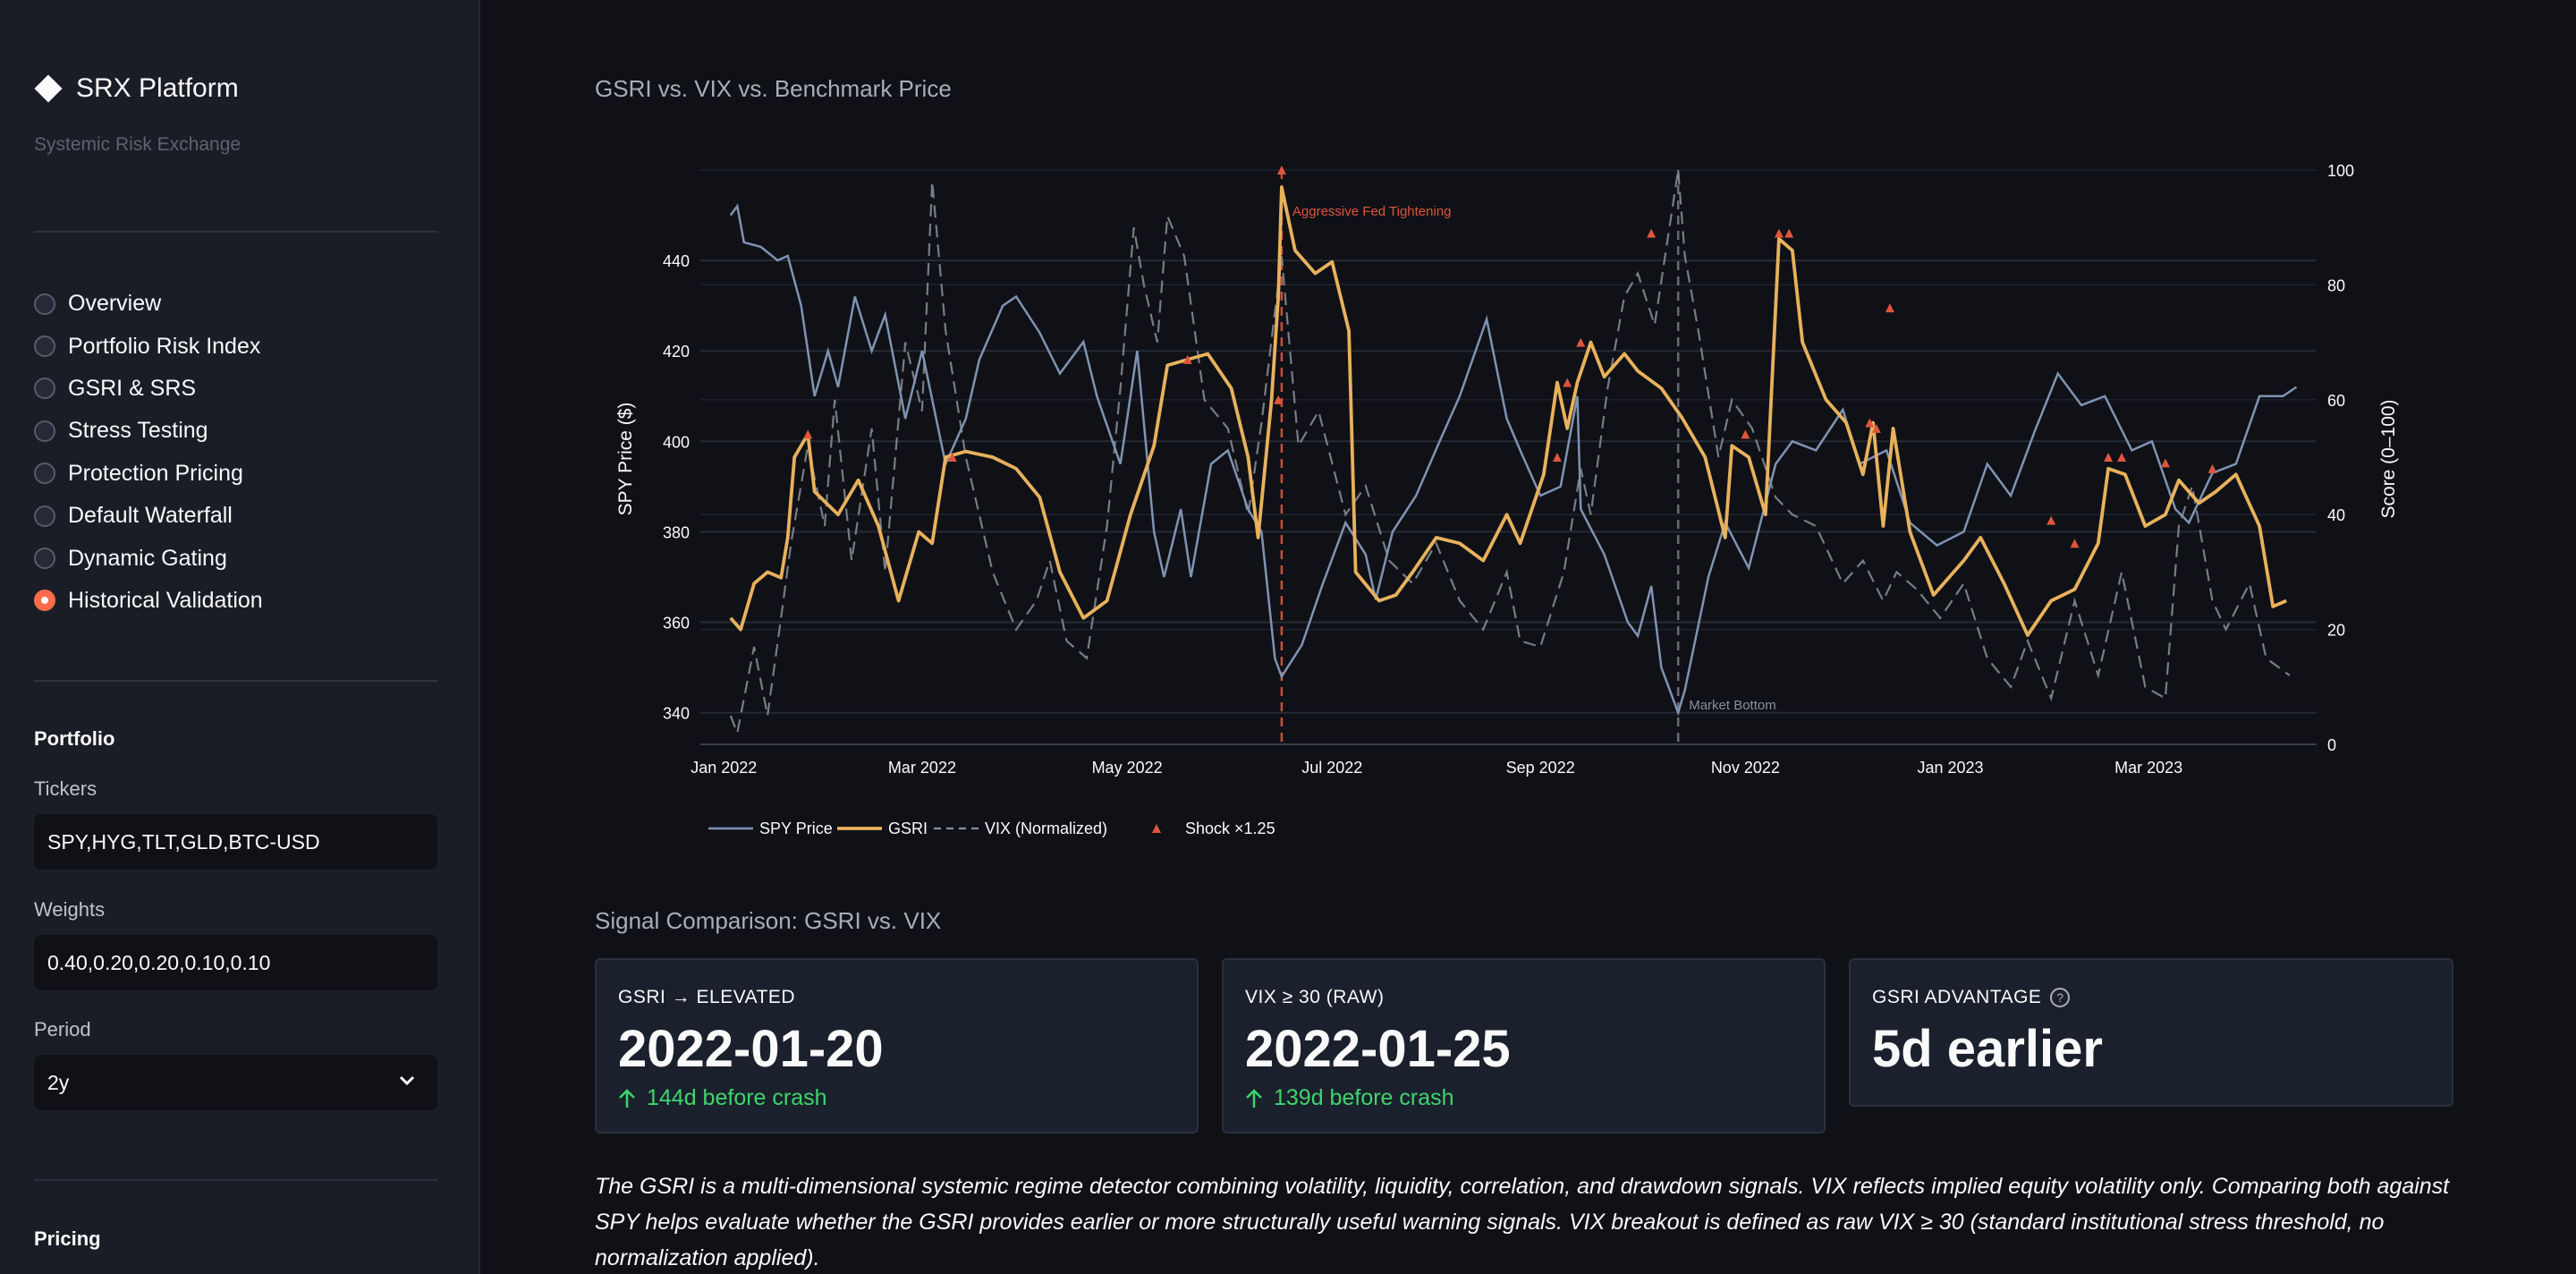 This screenshot has height=1274, width=2576. Describe the element at coordinates (1230, 828) in the screenshot. I see `legend-label: Shock ×1.25` at that location.